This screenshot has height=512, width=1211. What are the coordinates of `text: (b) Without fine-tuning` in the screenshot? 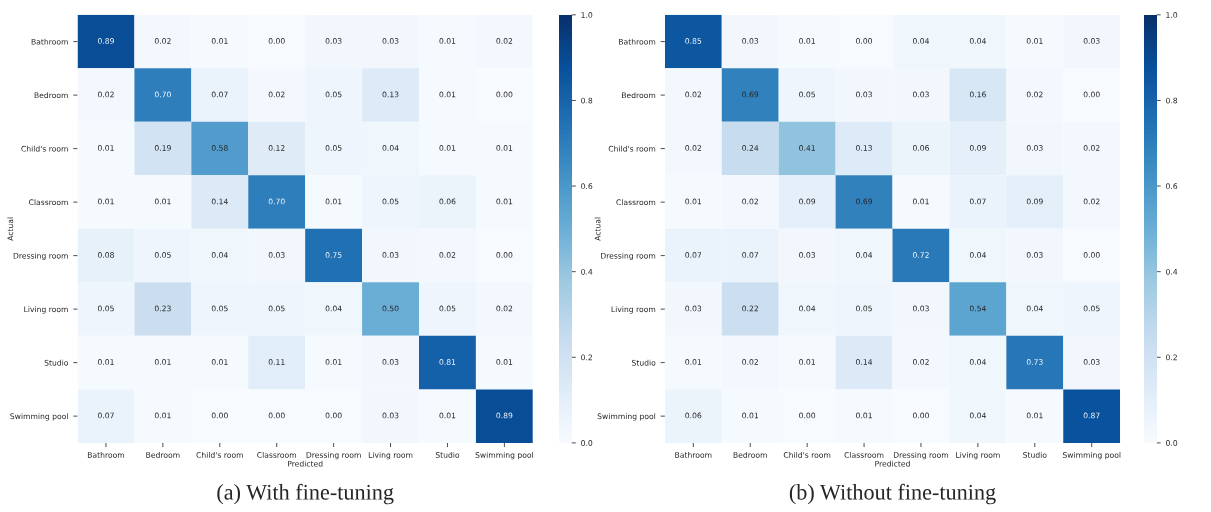 It's located at (892, 494).